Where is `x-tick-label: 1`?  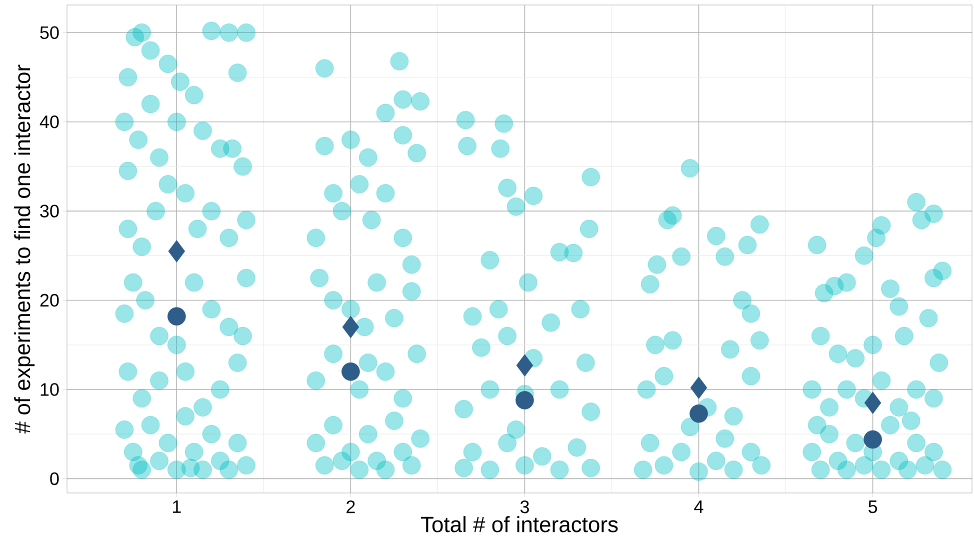
x-tick-label: 1 is located at coordinates (177, 506).